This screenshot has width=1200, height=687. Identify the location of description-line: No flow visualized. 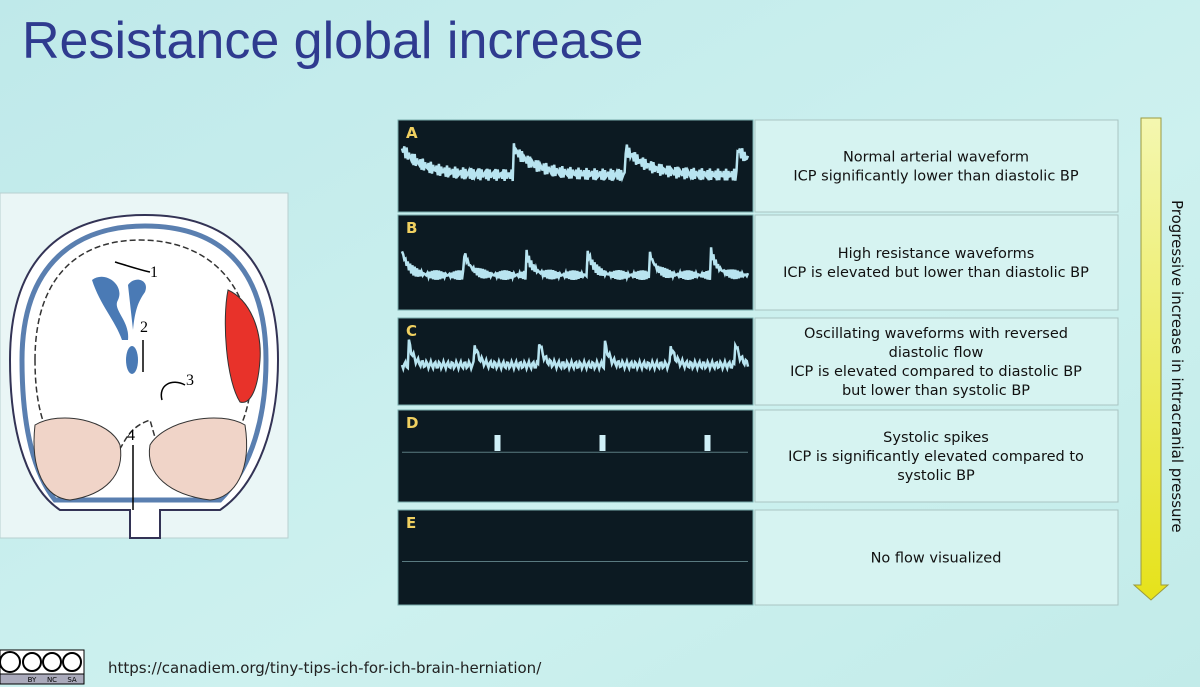
(936, 559).